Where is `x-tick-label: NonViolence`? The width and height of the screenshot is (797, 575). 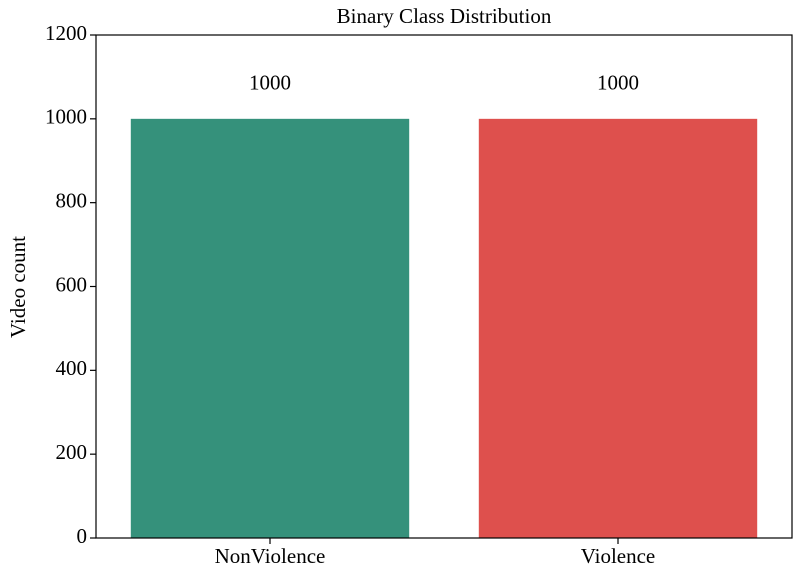
x-tick-label: NonViolence is located at coordinates (270, 556).